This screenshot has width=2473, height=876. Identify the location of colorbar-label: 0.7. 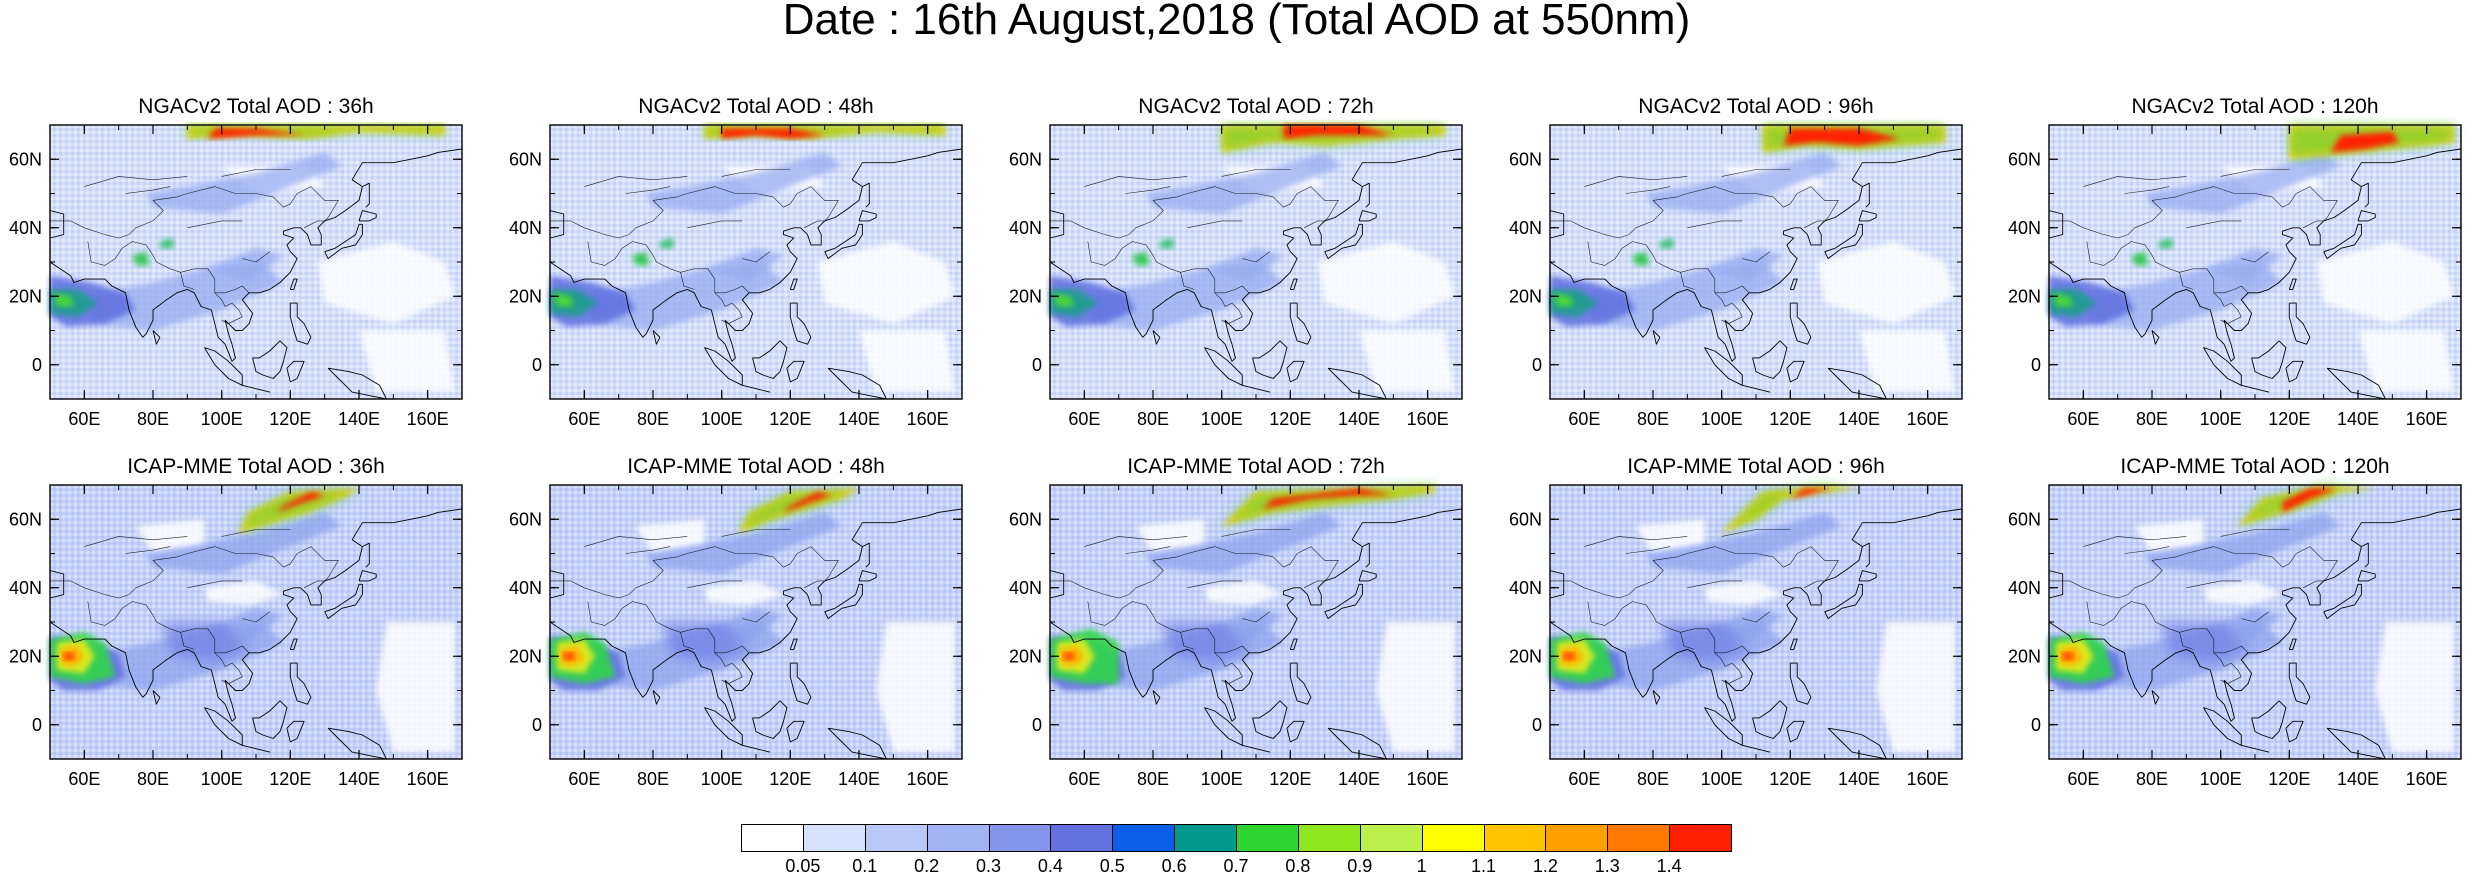
(1236, 866).